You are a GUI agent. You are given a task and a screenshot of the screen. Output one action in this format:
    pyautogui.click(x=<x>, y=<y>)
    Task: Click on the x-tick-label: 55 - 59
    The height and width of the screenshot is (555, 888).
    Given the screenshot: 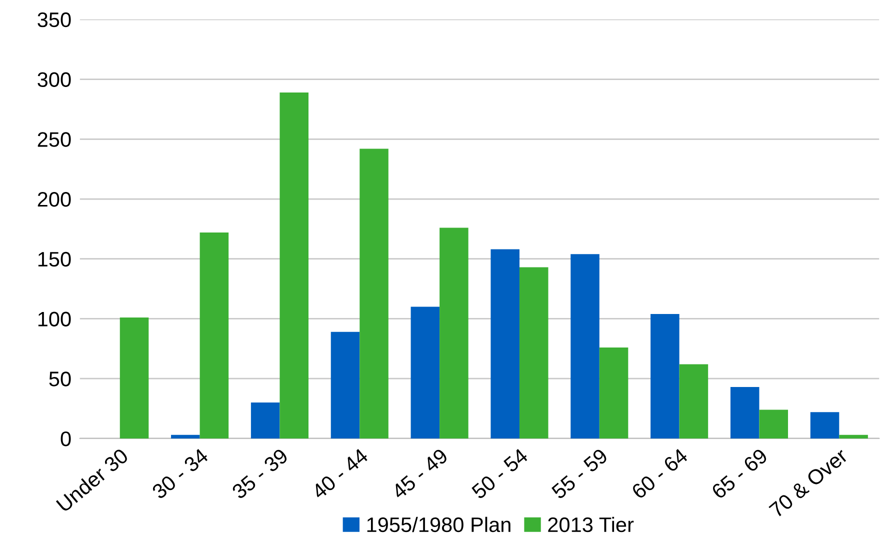 What is the action you would take?
    pyautogui.click(x=579, y=474)
    